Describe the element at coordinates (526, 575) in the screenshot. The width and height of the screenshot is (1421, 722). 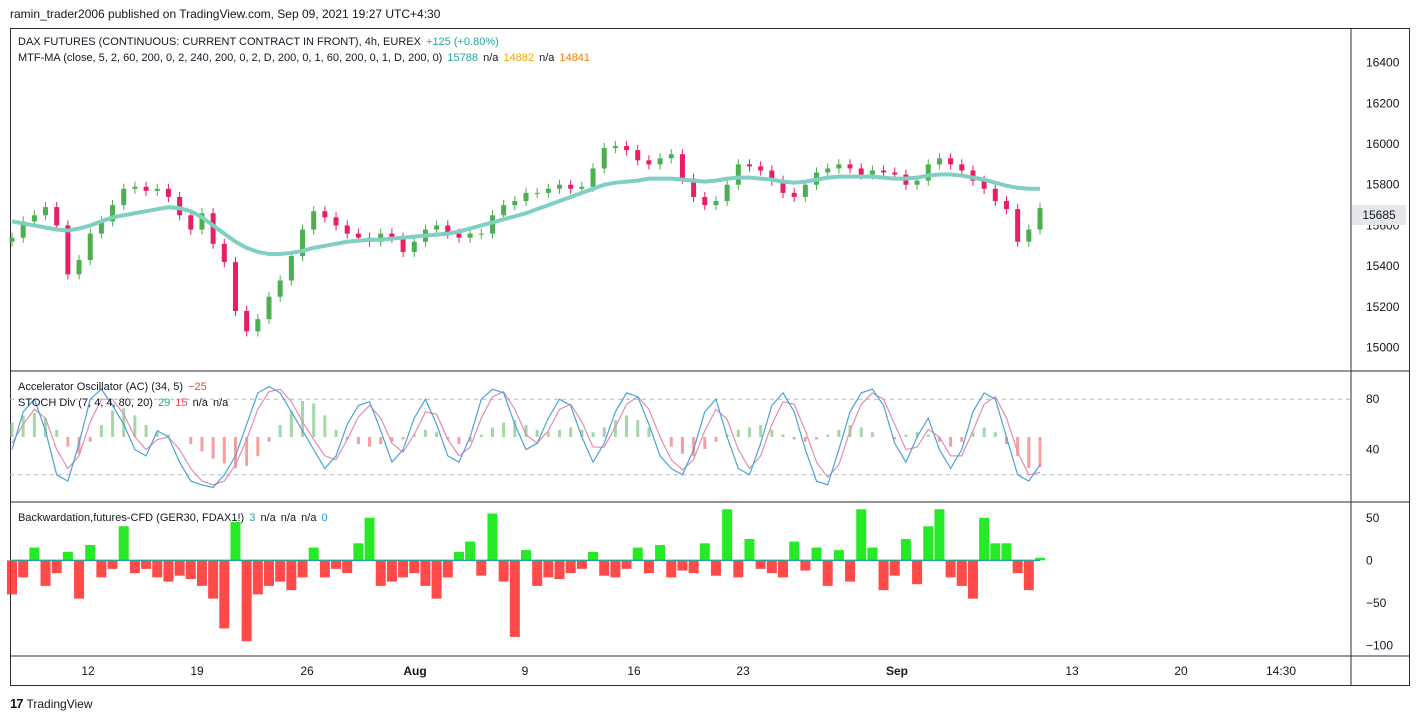
I see `backwardation-pane` at that location.